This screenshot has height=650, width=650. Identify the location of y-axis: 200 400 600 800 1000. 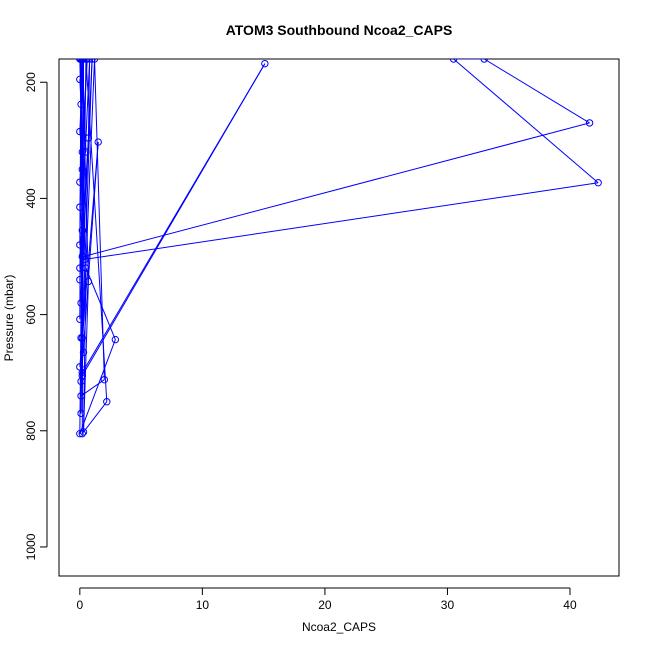
(36, 316).